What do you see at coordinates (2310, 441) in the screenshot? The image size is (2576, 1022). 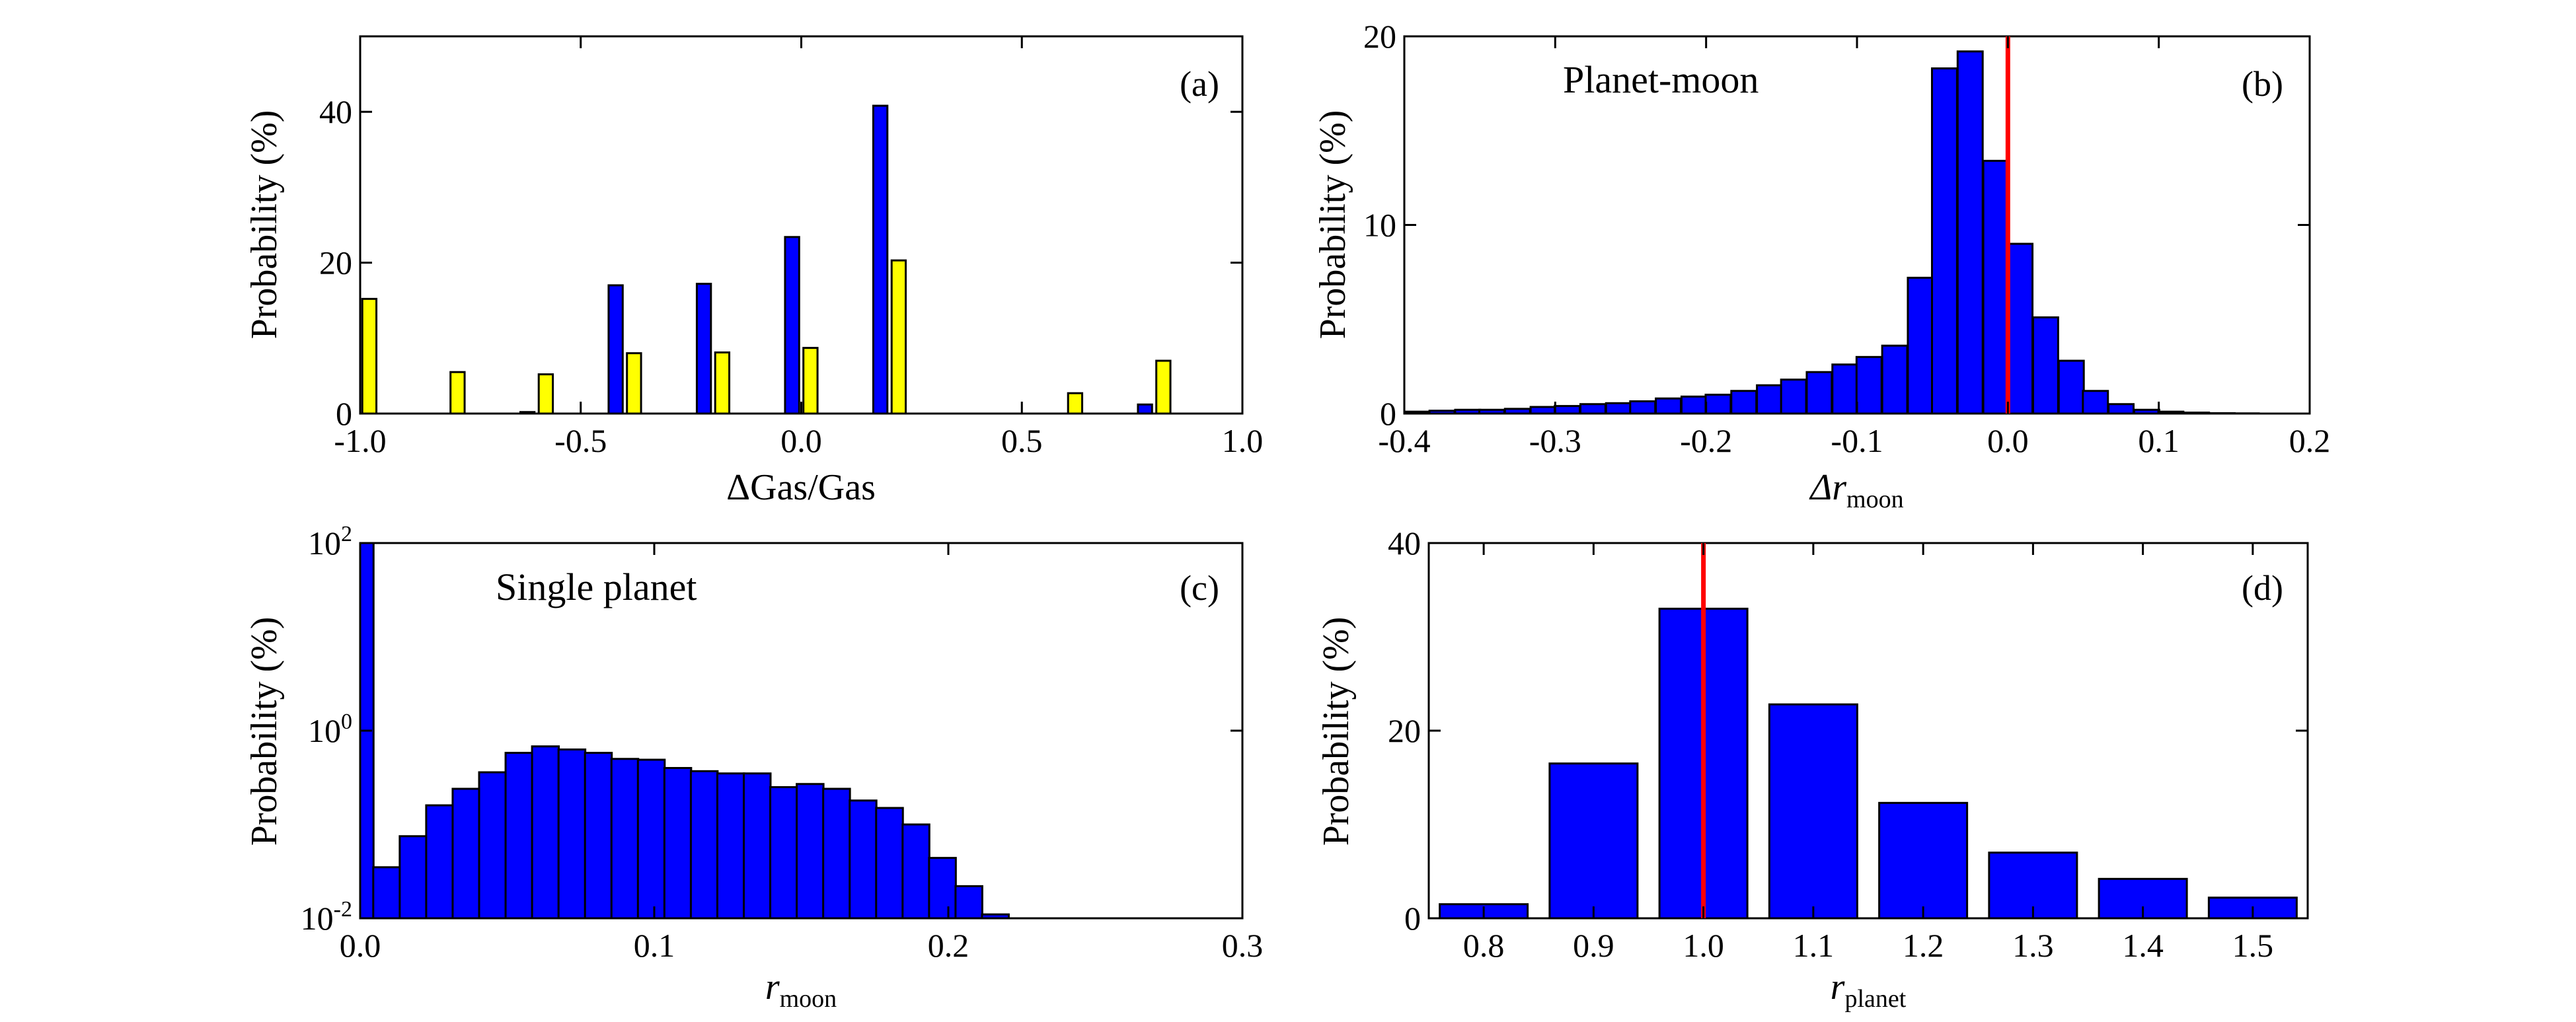 I see `x-tick-label: 0.2` at bounding box center [2310, 441].